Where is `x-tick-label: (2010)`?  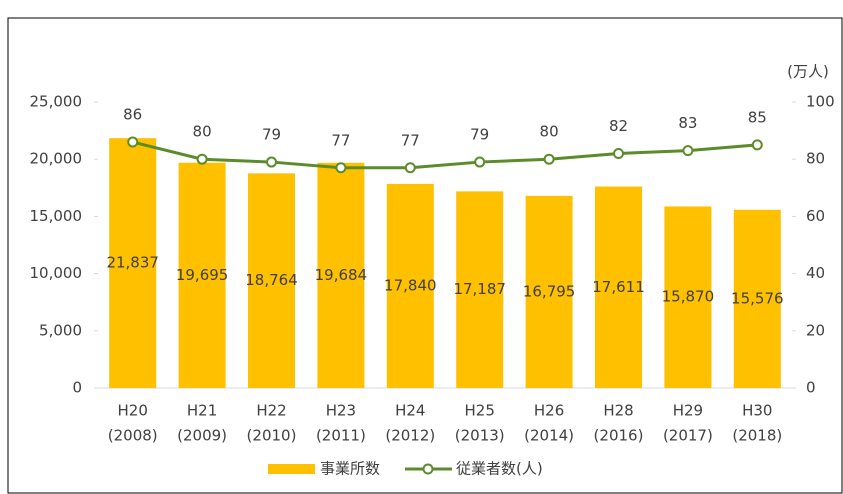
x-tick-label: (2010) is located at coordinates (272, 436).